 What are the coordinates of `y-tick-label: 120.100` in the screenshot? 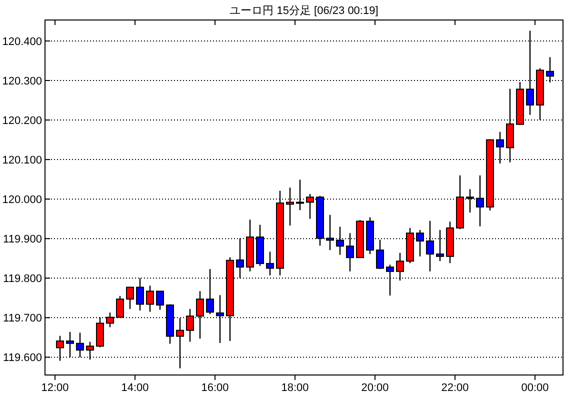 It's located at (22, 160).